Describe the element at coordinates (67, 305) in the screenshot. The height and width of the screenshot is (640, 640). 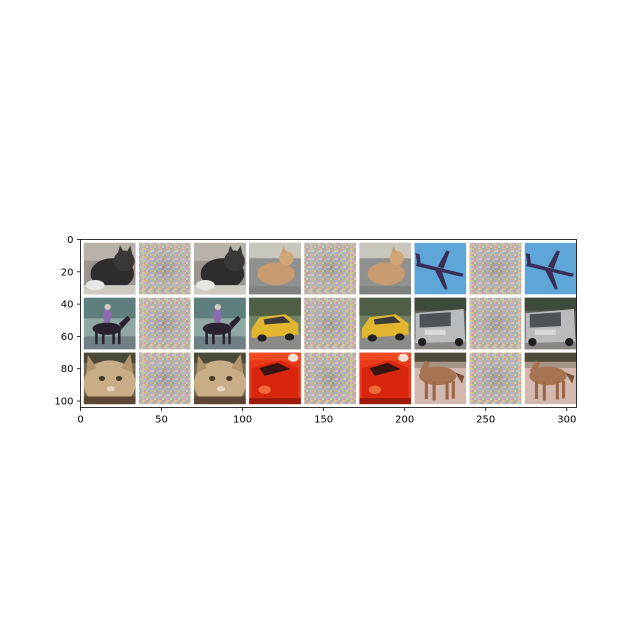
I see `y-tick-label: 40` at that location.